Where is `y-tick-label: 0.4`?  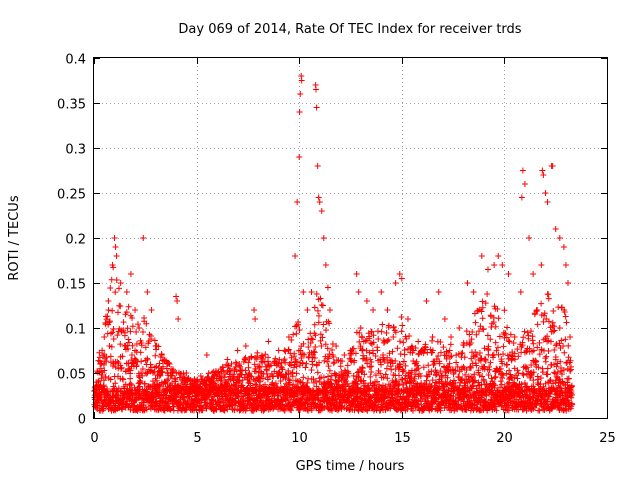 y-tick-label: 0.4 is located at coordinates (75, 60).